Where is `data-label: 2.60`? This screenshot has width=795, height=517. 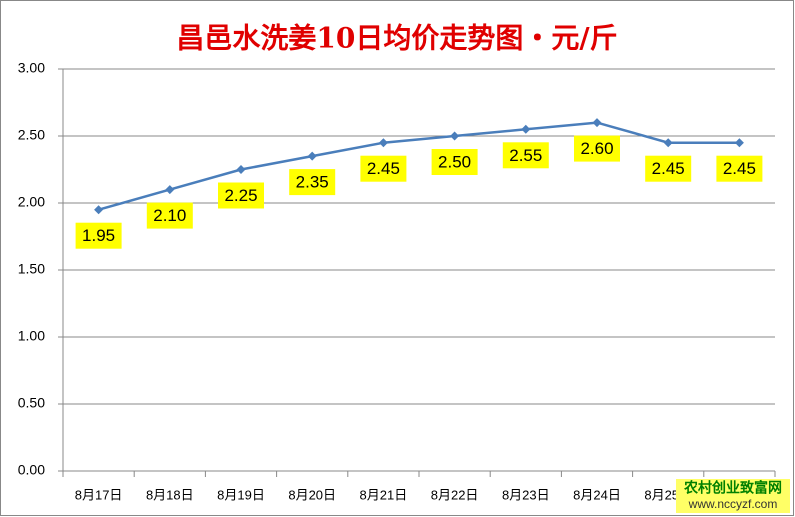 data-label: 2.60 is located at coordinates (596, 148).